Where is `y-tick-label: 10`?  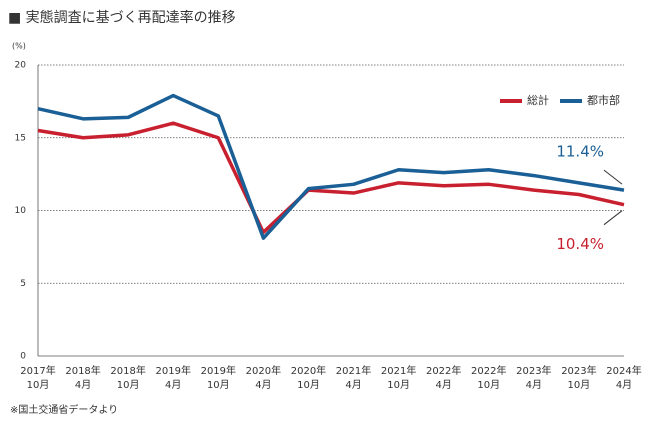 y-tick-label: 10 is located at coordinates (21, 211).